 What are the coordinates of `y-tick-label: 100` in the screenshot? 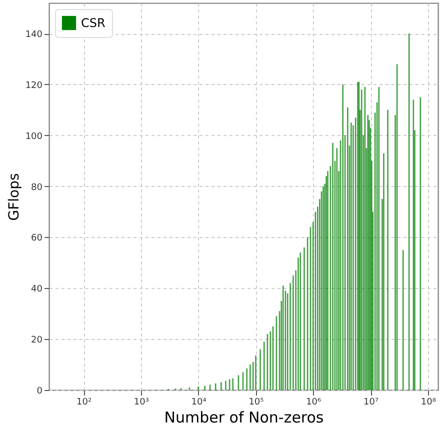 It's located at (34, 137).